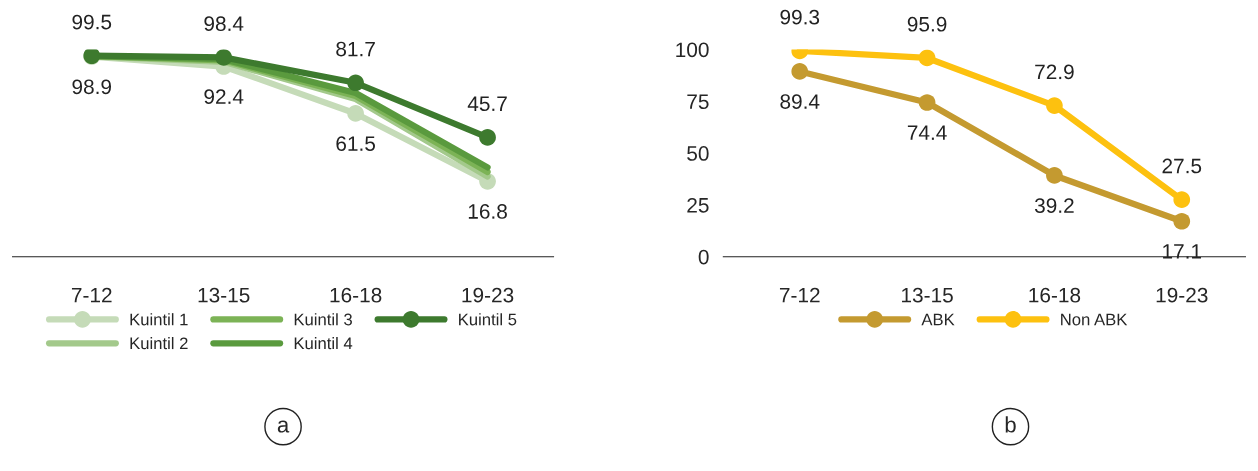  What do you see at coordinates (698, 102) in the screenshot?
I see `y-tick-label: 75` at bounding box center [698, 102].